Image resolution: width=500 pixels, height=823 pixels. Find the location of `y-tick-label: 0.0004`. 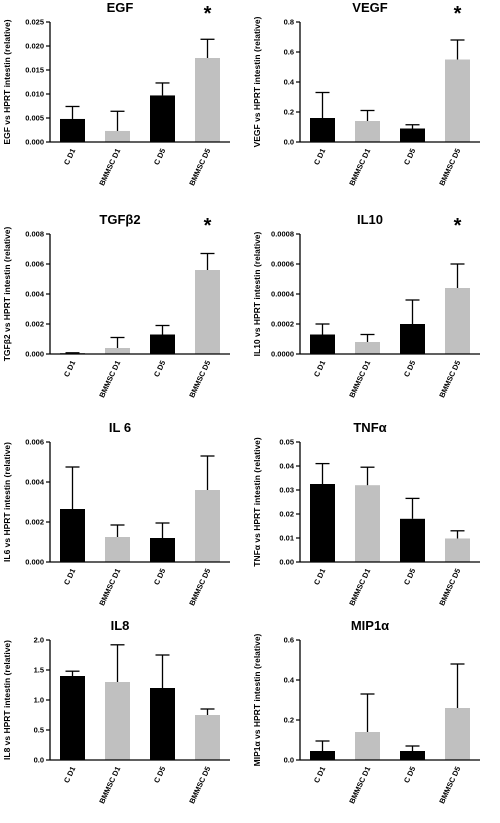

y-tick-label: 0.0004 is located at coordinates (283, 294).